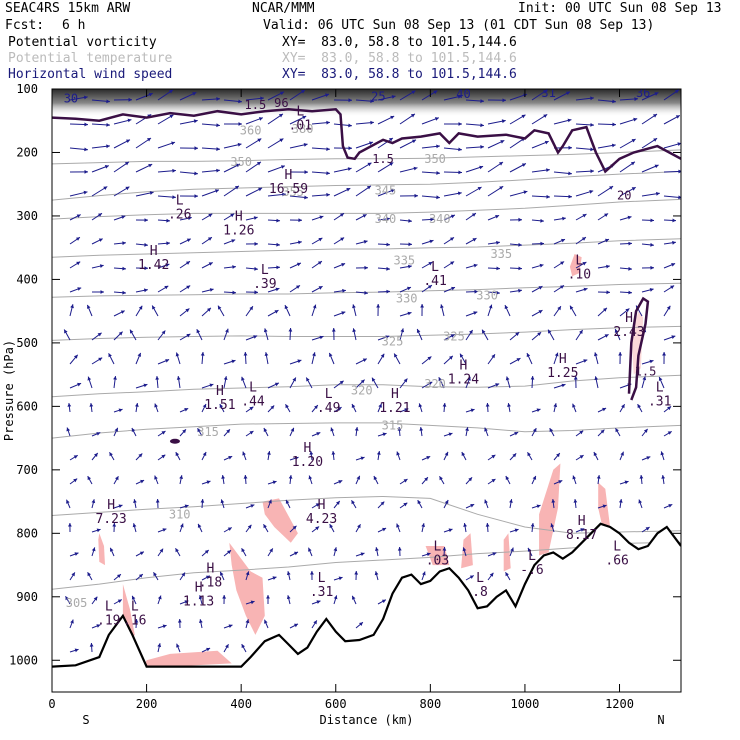 This screenshot has height=740, width=740. What do you see at coordinates (404, 260) in the screenshot?
I see `theta-label: 335` at bounding box center [404, 260].